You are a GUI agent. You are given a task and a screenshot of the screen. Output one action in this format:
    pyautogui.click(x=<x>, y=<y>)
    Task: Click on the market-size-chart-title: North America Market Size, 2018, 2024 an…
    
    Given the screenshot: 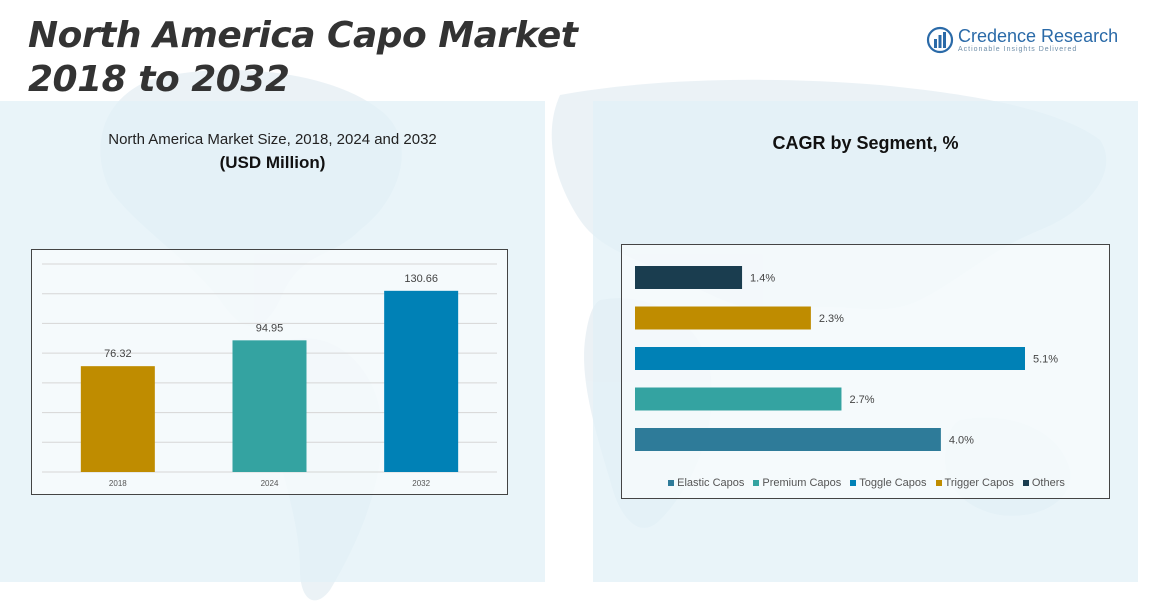 What is the action you would take?
    pyautogui.click(x=272, y=139)
    